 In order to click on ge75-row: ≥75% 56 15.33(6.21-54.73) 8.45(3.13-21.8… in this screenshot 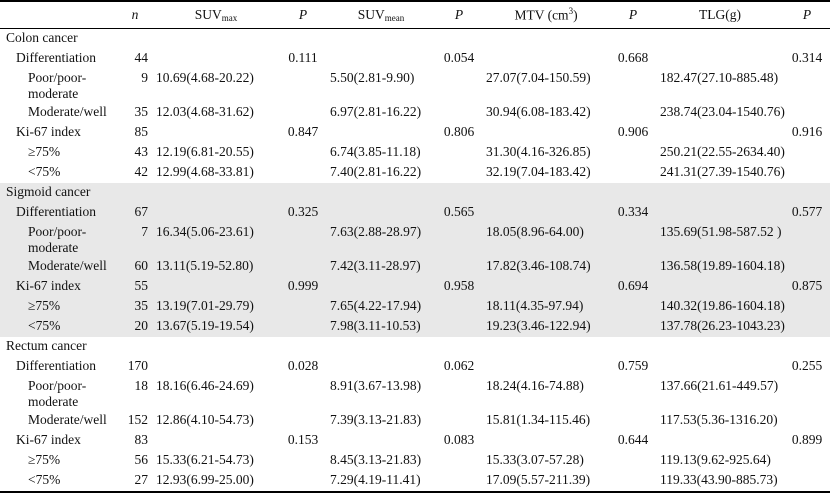, I will do `click(415, 461)`.